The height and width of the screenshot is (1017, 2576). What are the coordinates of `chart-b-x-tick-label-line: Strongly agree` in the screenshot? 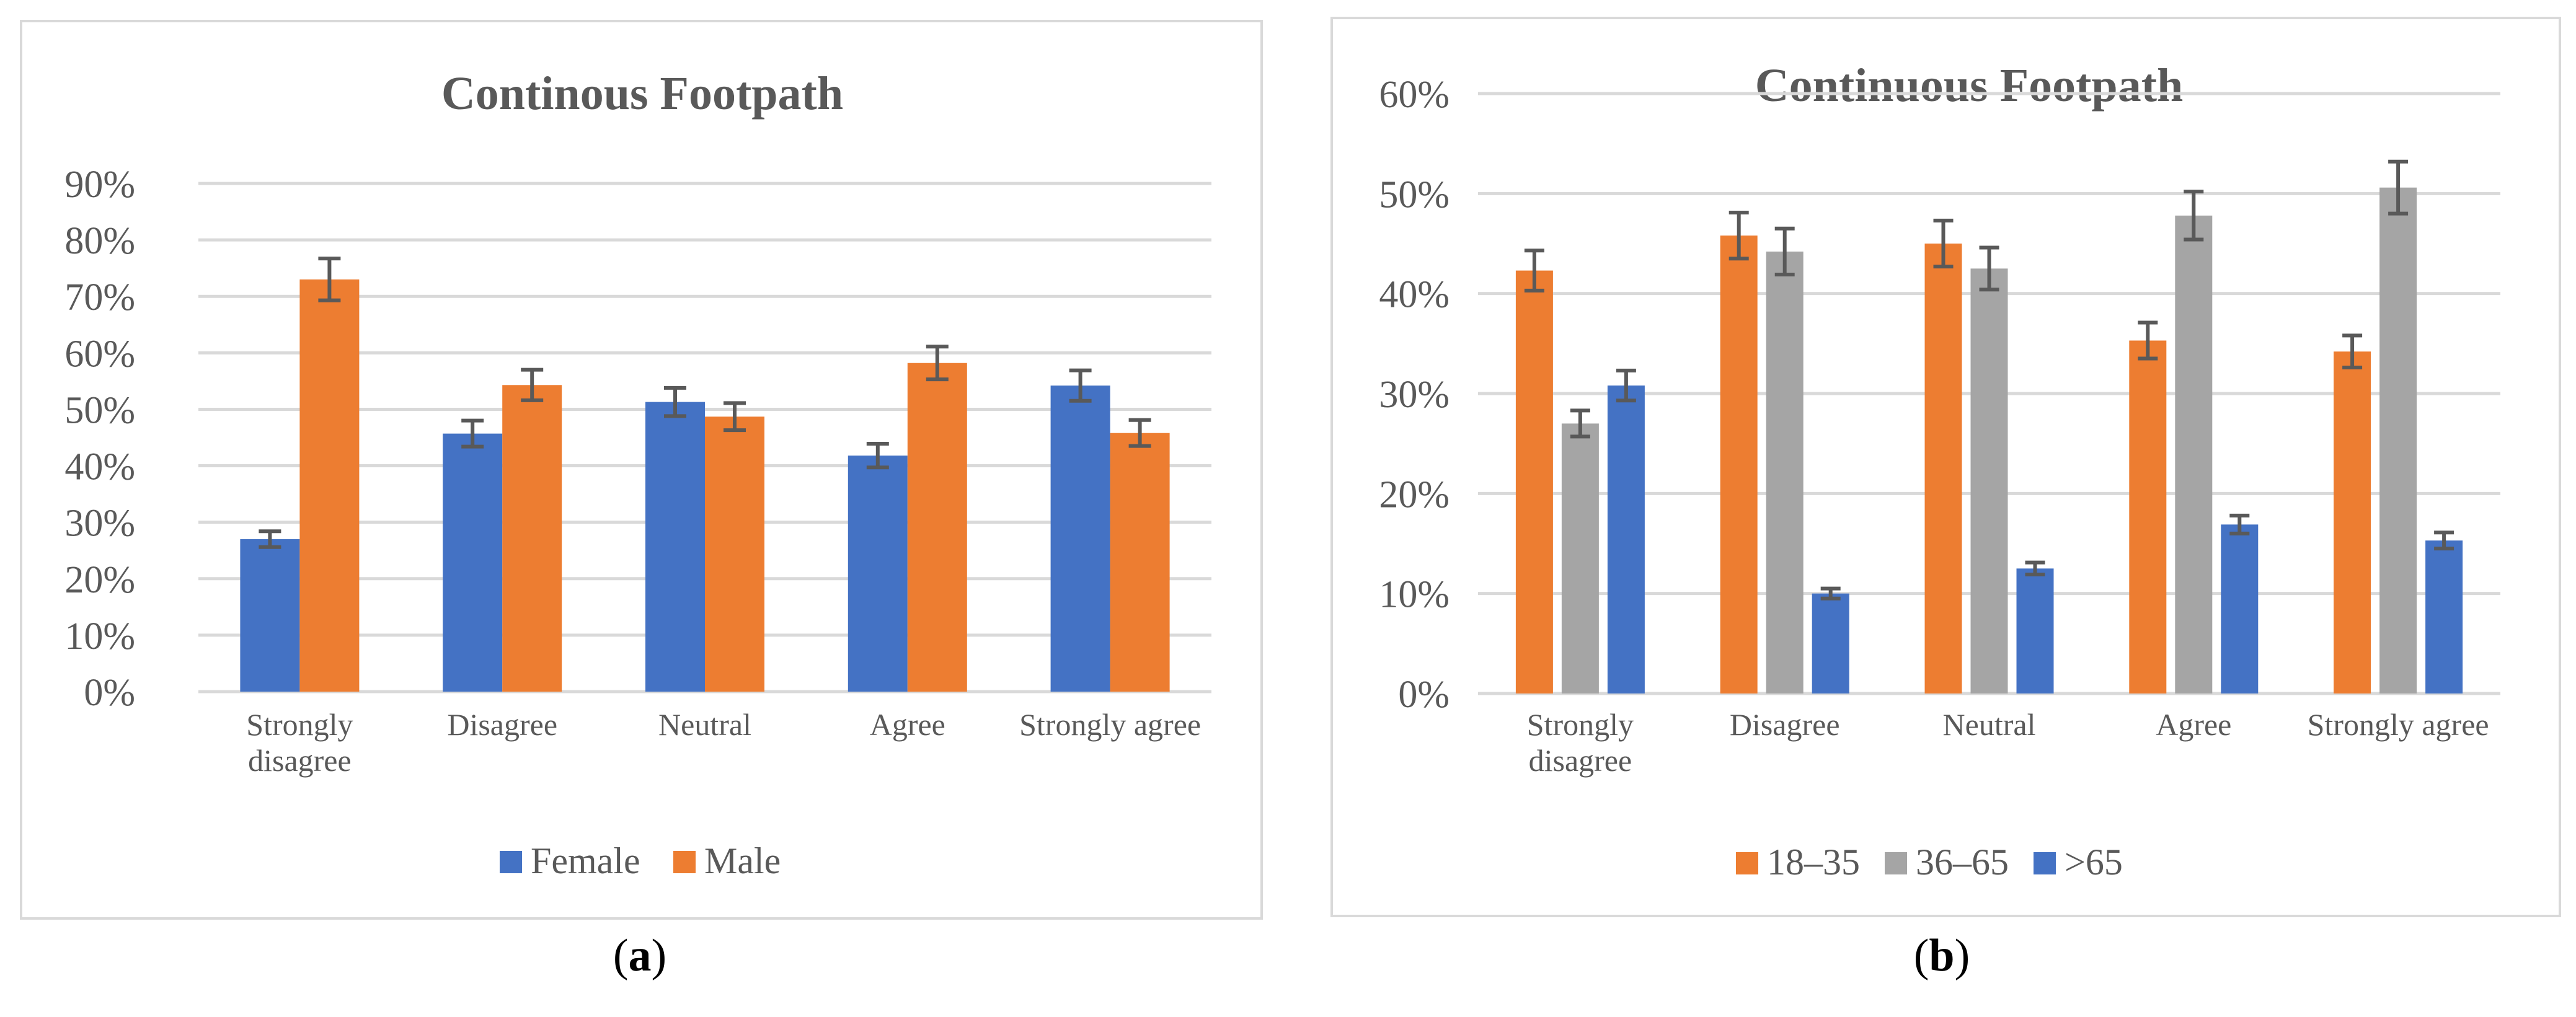 It's located at (2398, 724).